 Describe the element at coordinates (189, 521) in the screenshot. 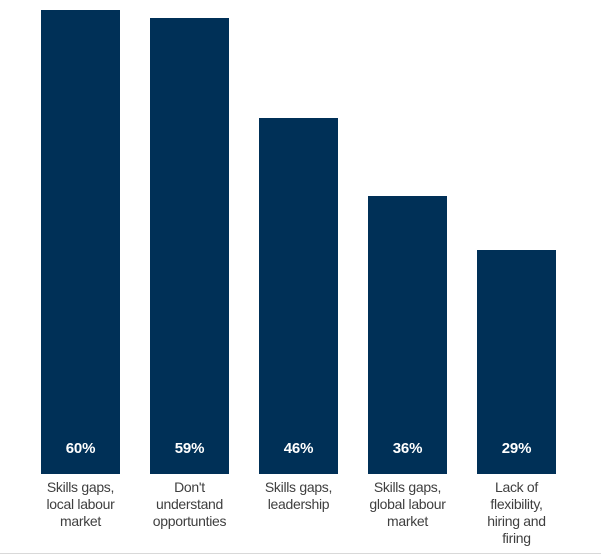

I see `category-label-line: opportunties` at that location.